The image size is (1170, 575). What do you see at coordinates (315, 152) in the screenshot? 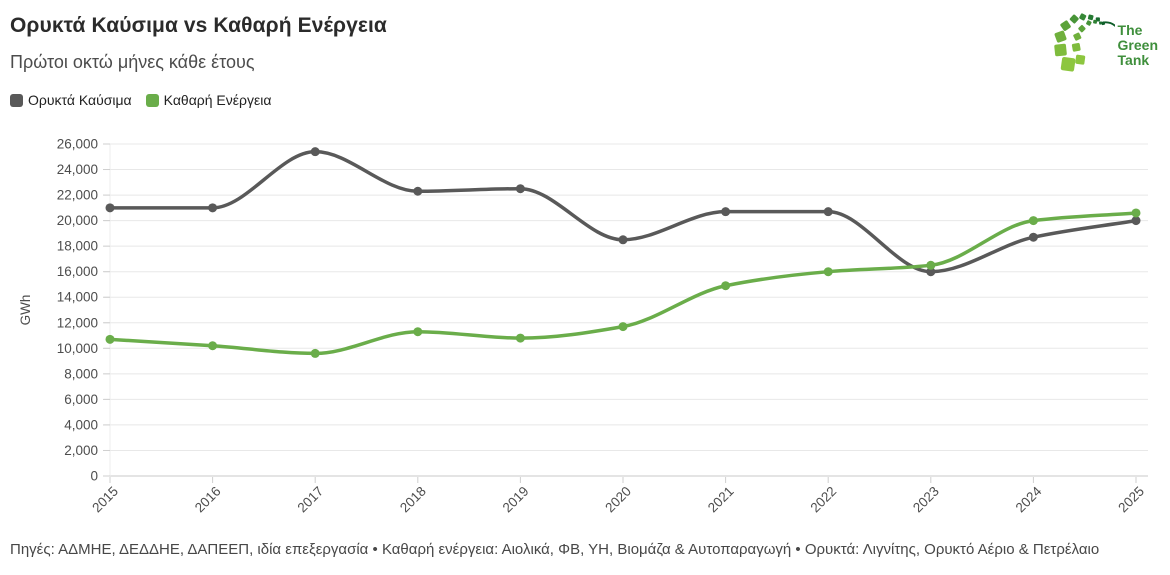
I see `series-fossil-marker-2017` at bounding box center [315, 152].